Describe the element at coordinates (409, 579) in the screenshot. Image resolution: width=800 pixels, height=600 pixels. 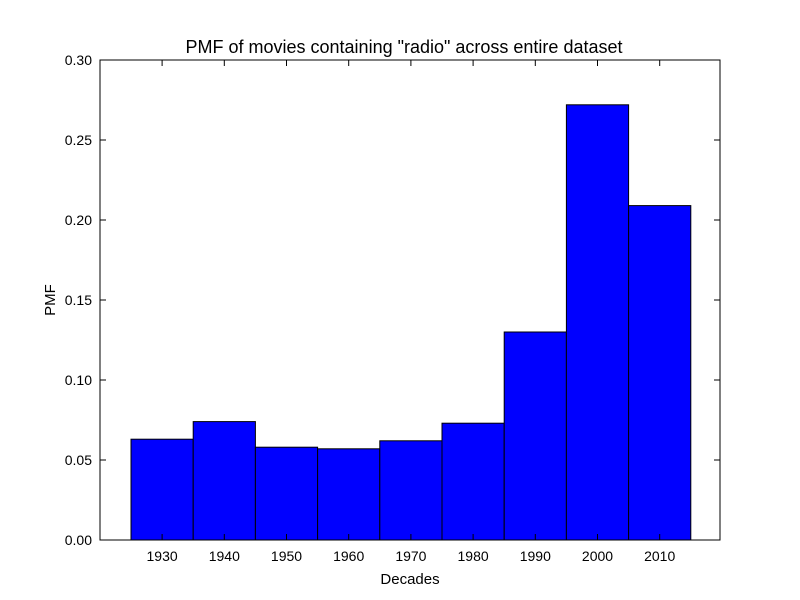
I see `x-axis-label: Decades` at that location.